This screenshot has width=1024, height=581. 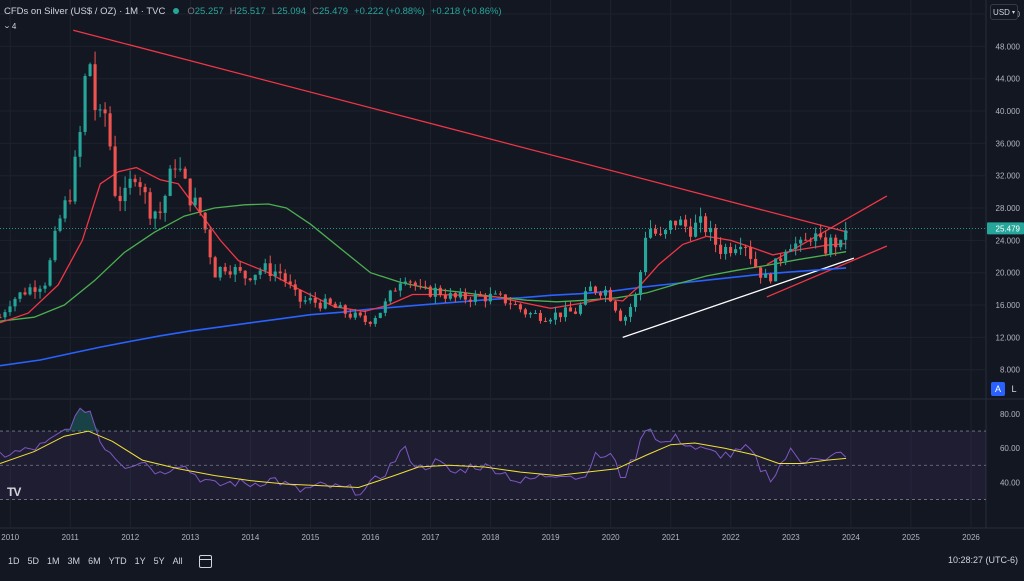 I want to click on indicator-count: 4, so click(x=14, y=26).